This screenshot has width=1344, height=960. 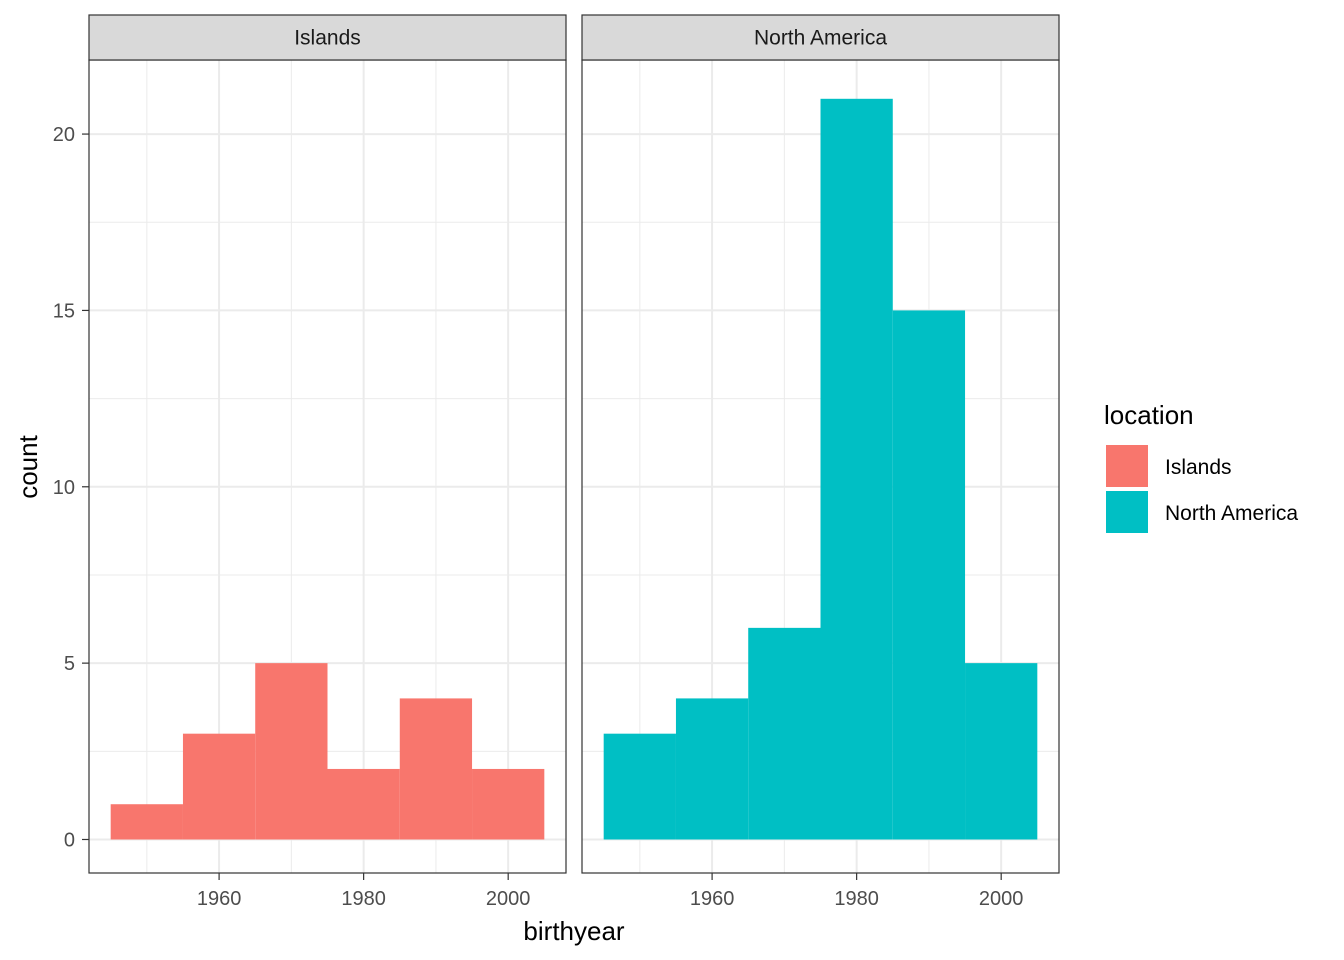 I want to click on legend: location Islands North America, so click(x=1201, y=466).